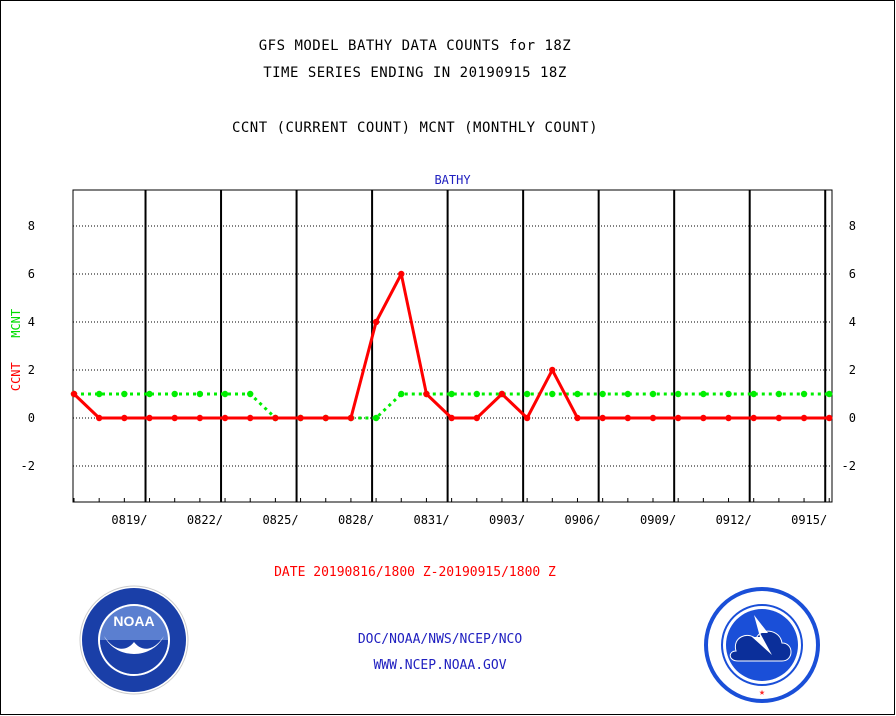 The image size is (896, 716). What do you see at coordinates (431, 520) in the screenshot?
I see `x-tick-label: 0831/` at bounding box center [431, 520].